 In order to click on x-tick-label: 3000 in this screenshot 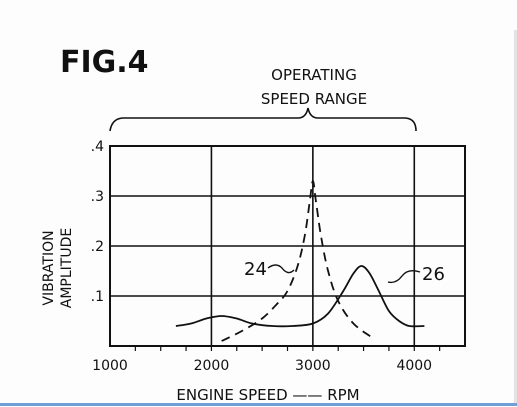, I will do `click(313, 366)`.